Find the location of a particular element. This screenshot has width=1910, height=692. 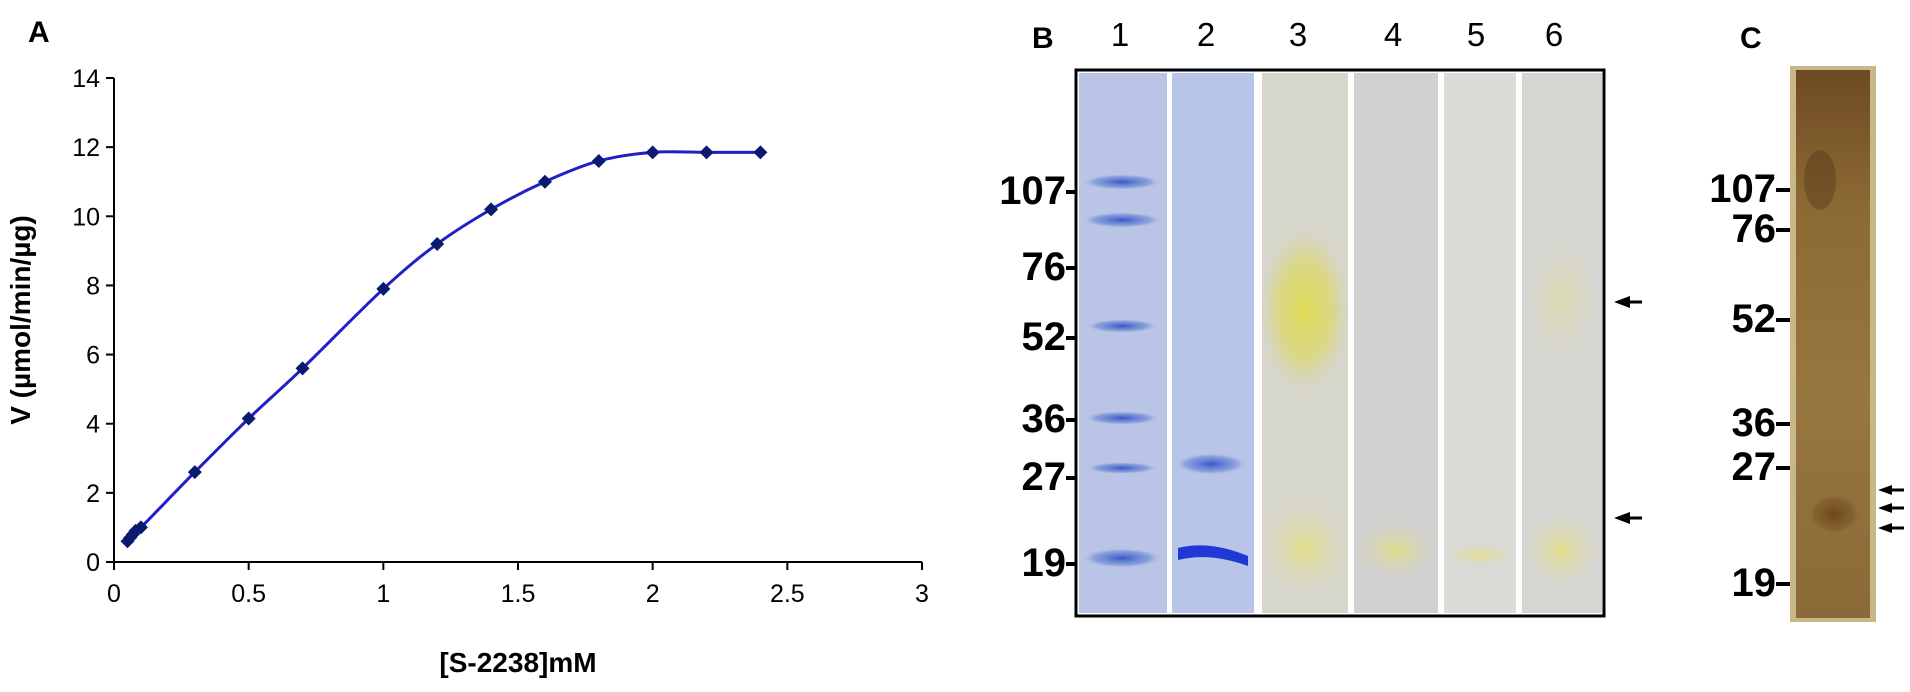

gel-c-arrows is located at coordinates (1891, 509).